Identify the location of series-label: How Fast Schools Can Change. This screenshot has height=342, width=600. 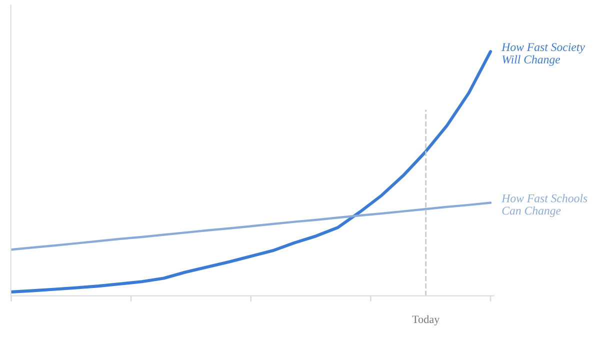
(545, 206).